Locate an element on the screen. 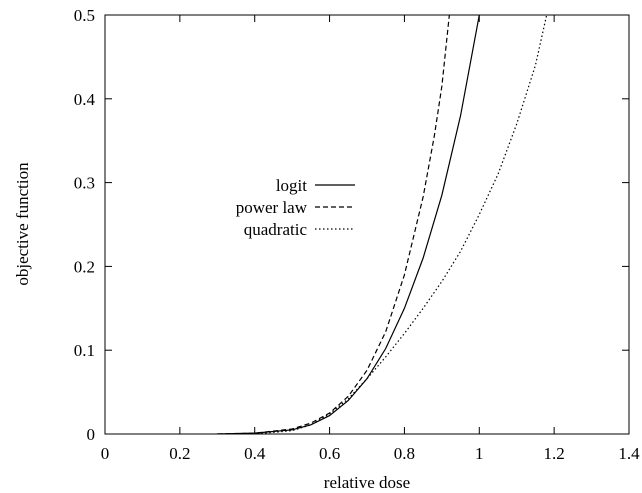 Image resolution: width=642 pixels, height=493 pixels. y-tick-label: 0.4 is located at coordinates (85, 99).